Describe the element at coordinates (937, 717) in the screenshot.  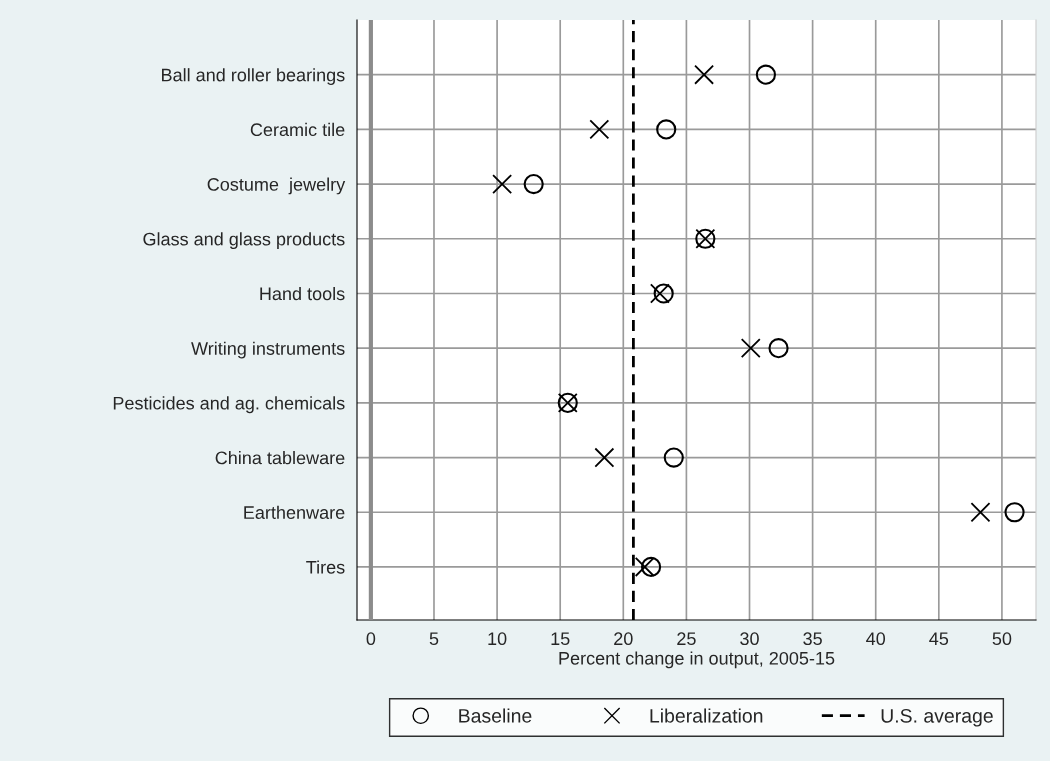
I see `legend-label: U.S. average` at that location.